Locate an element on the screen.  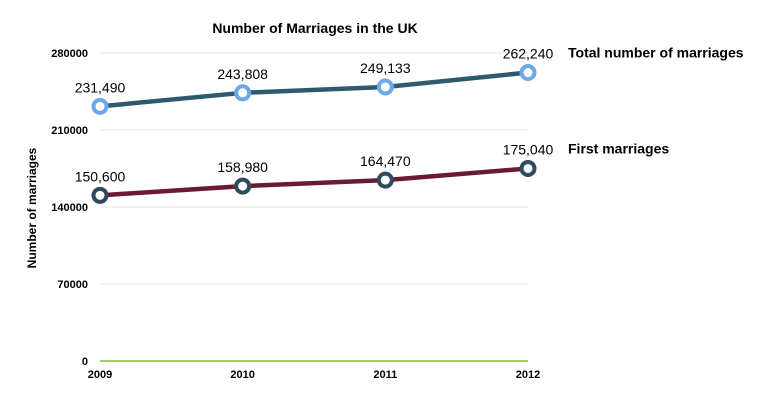
data-label: 175,040 is located at coordinates (528, 149).